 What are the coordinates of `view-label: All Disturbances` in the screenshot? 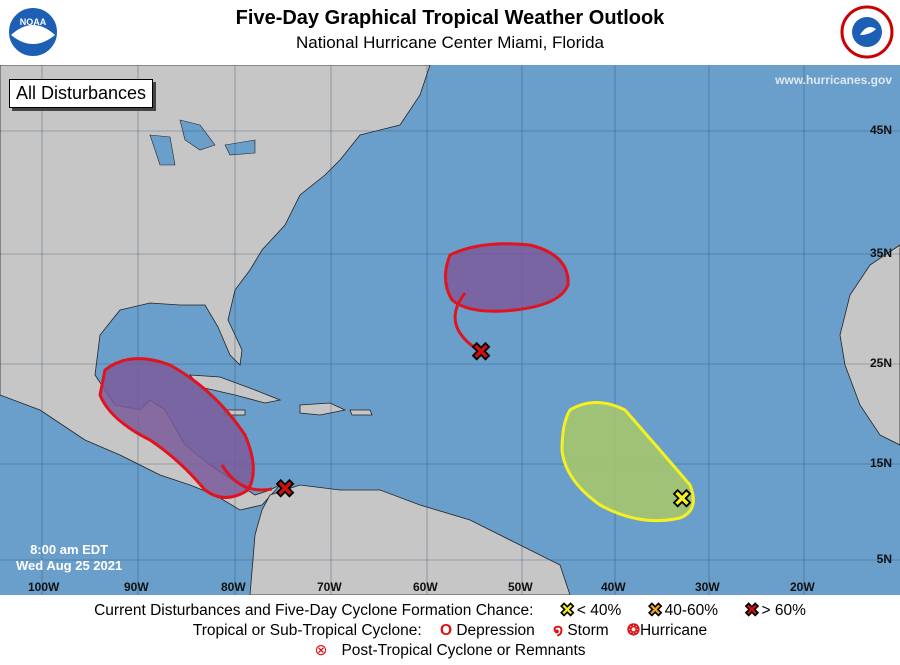 It's located at (81, 93).